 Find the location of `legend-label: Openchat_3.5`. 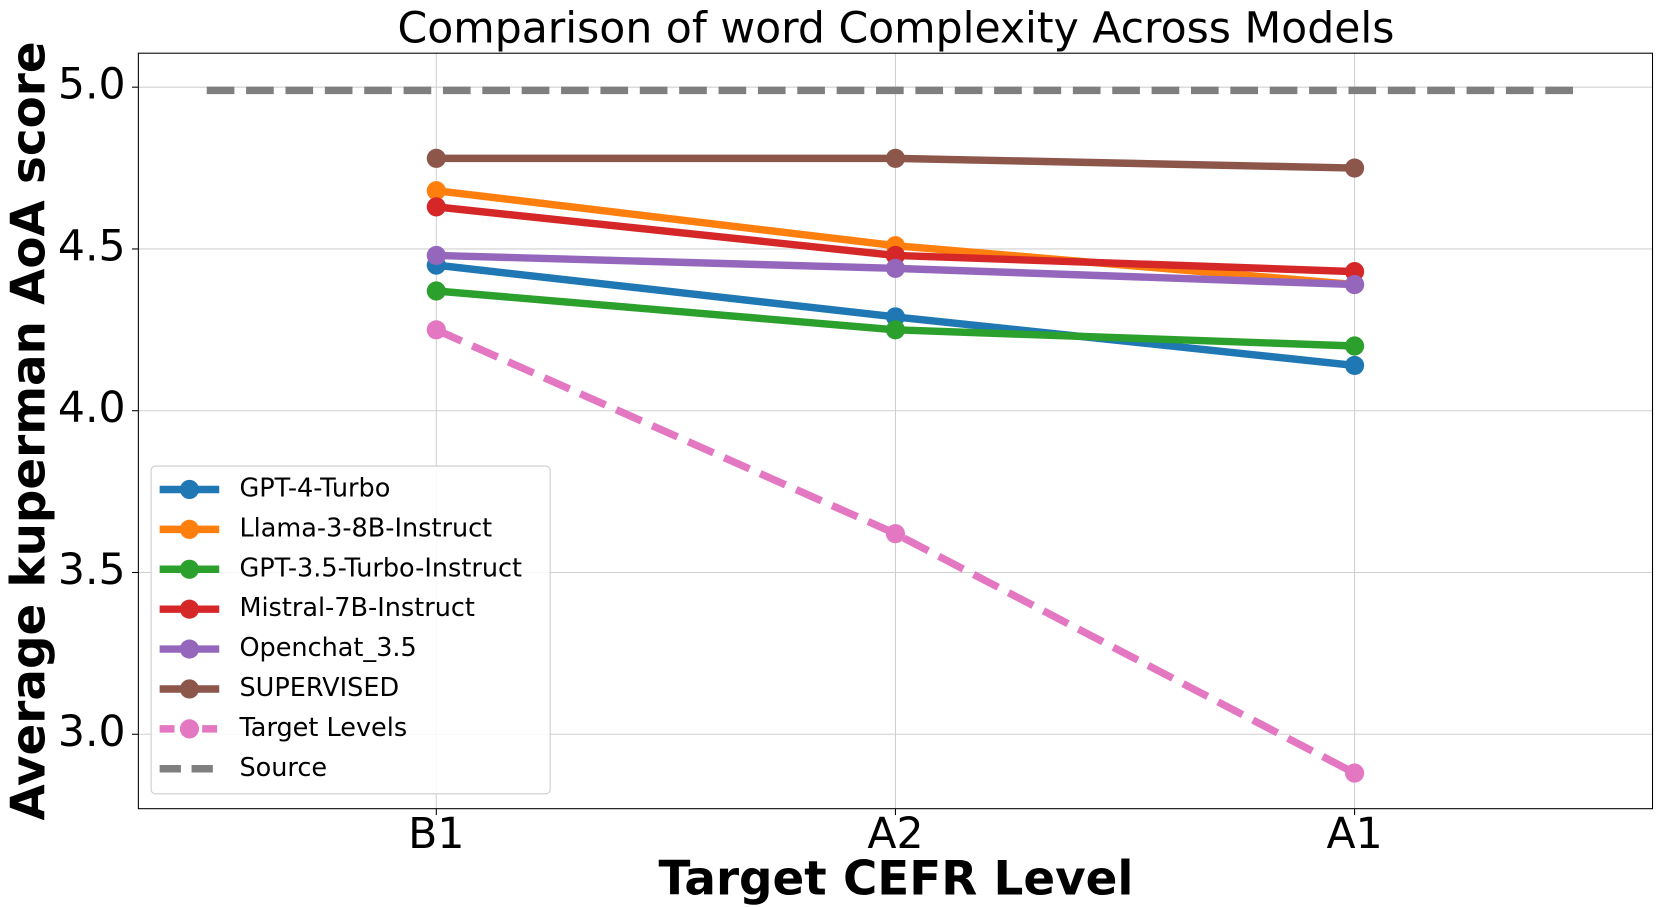

legend-label: Openchat_3.5 is located at coordinates (327, 648).